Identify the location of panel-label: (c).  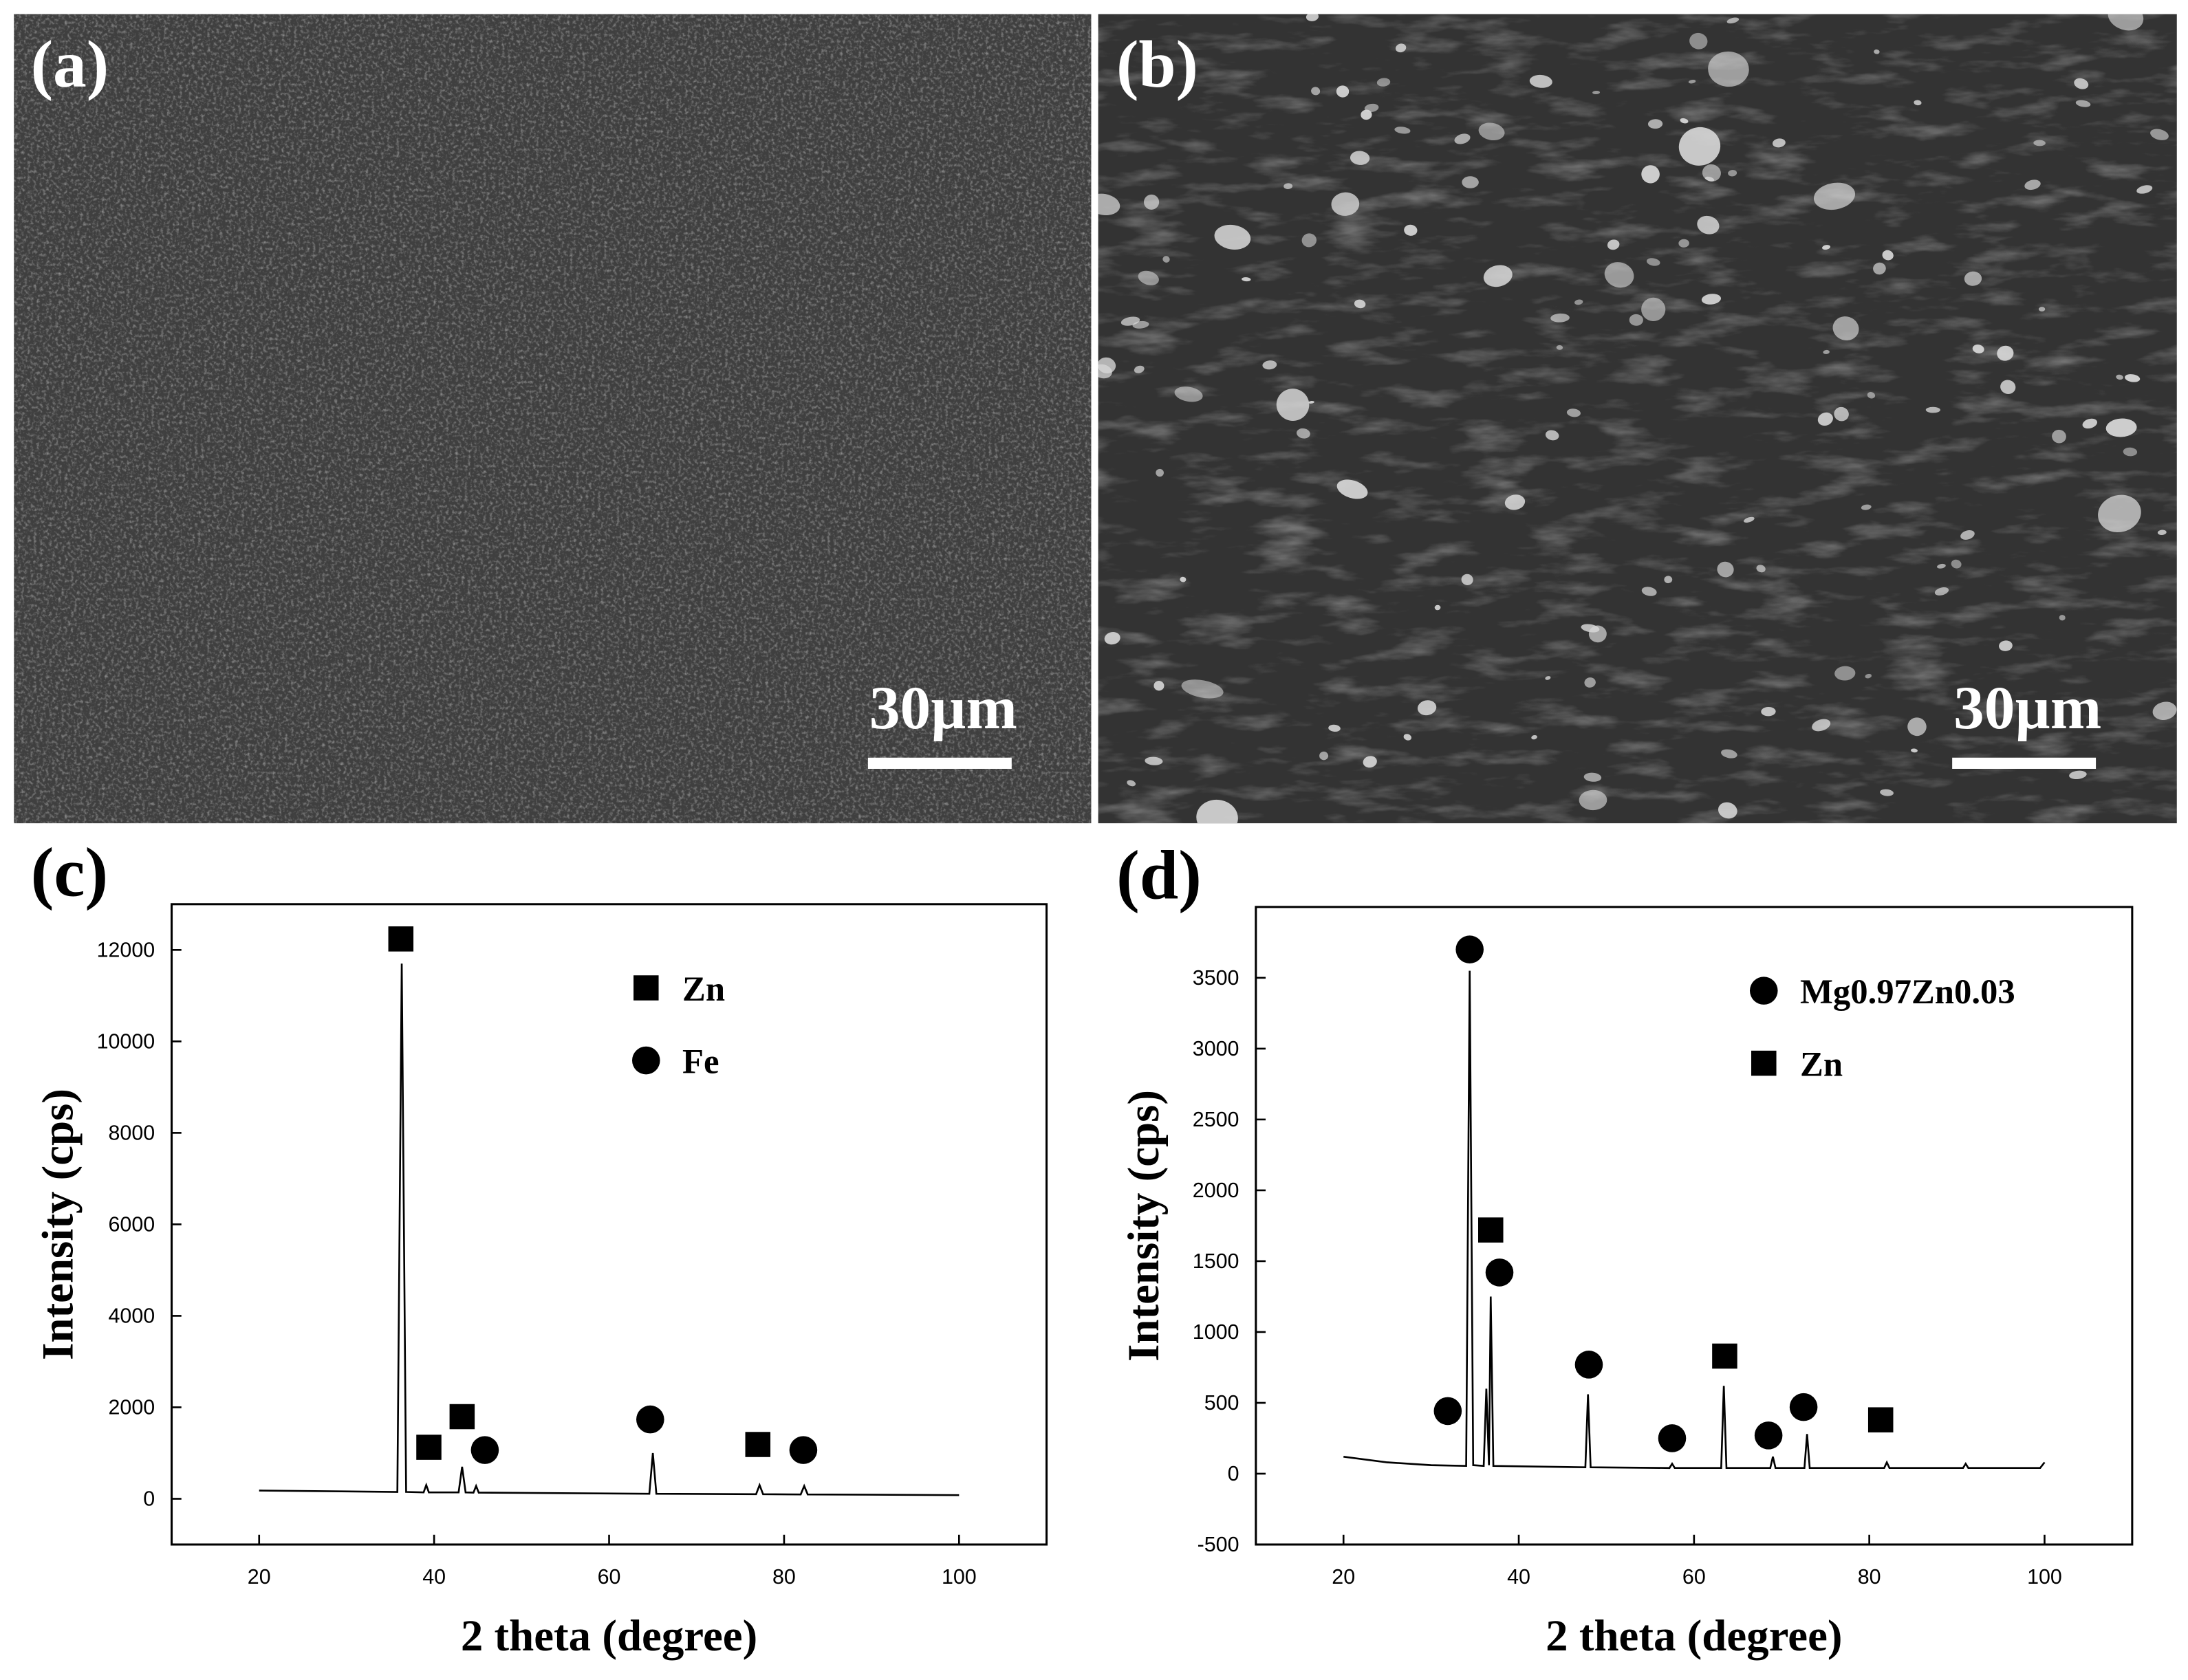
(70, 872).